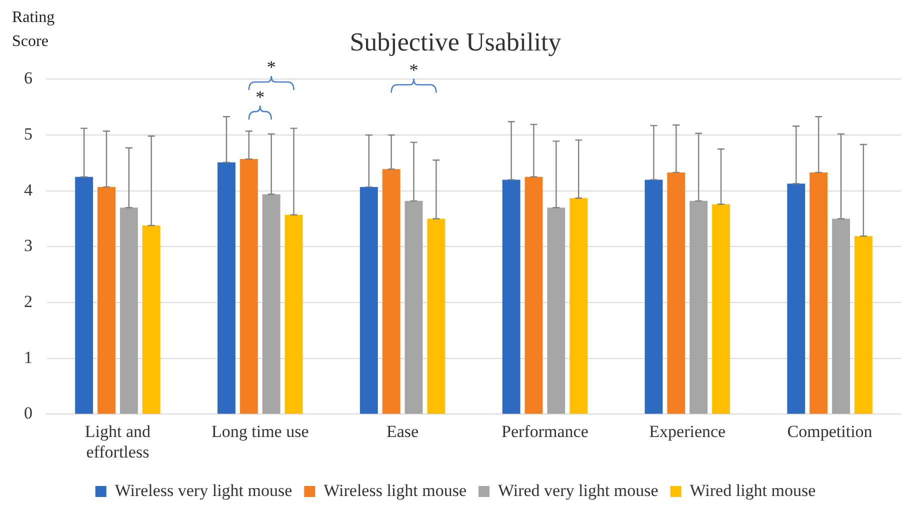 The width and height of the screenshot is (909, 510). What do you see at coordinates (203, 490) in the screenshot?
I see `legend-label: Wireless very light mouse` at bounding box center [203, 490].